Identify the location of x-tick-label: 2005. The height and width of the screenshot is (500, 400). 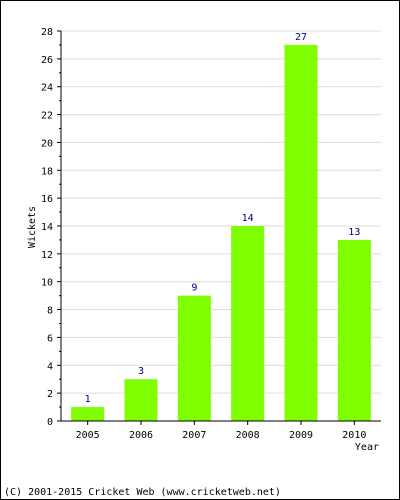
(88, 435).